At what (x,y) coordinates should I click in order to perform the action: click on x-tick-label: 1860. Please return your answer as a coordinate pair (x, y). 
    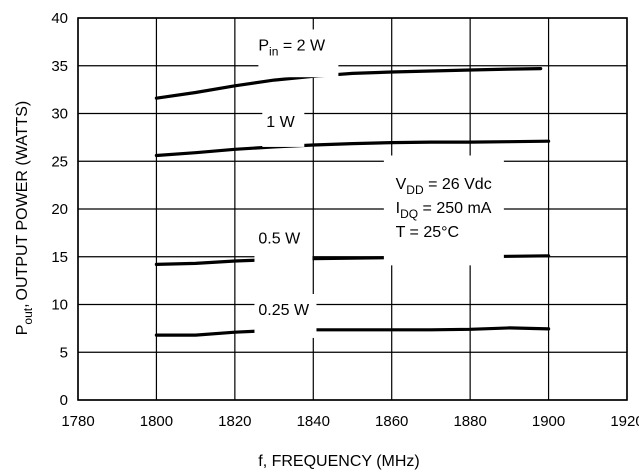
    Looking at the image, I should click on (391, 421).